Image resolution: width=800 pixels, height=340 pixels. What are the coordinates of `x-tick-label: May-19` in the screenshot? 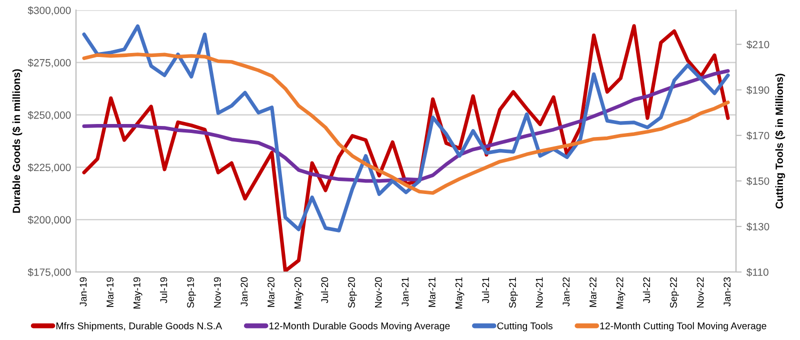 It's located at (137, 292).